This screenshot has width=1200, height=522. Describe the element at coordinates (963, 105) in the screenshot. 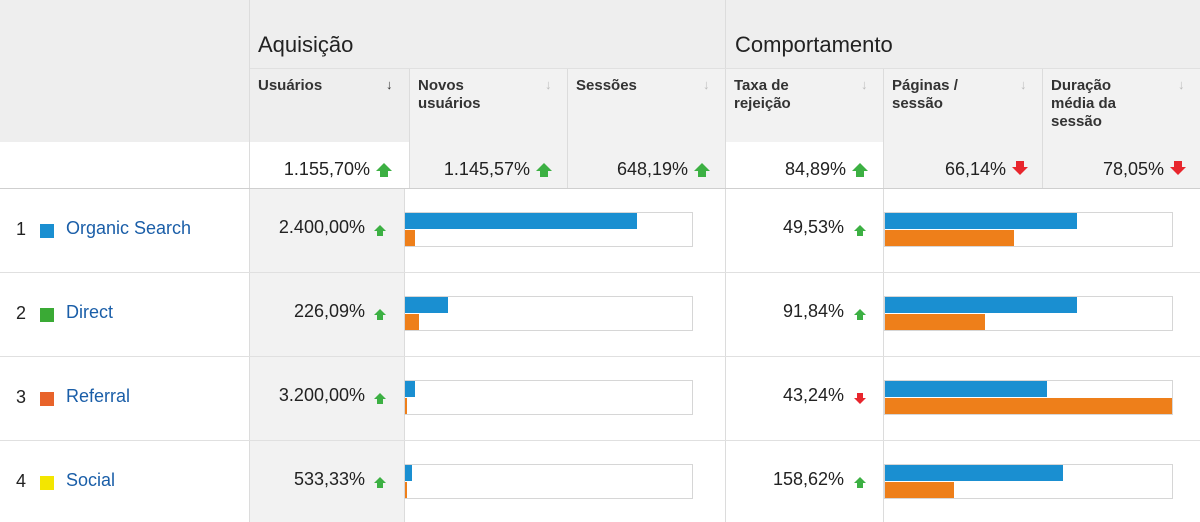

I see `column-header-pages-session: Páginas / sessão ↓` at that location.